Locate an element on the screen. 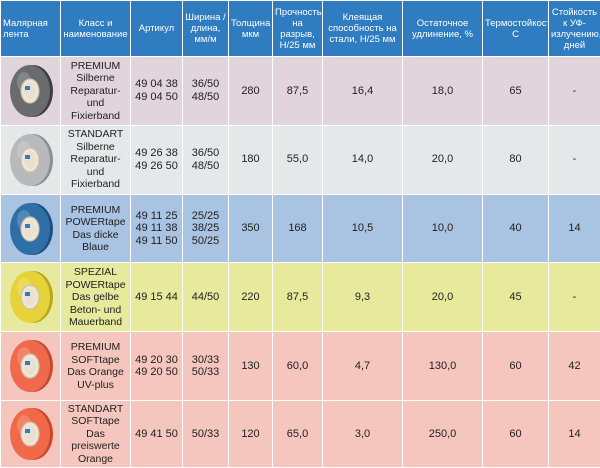 The width and height of the screenshot is (600, 468). article-number: 49 41 50 is located at coordinates (156, 434).